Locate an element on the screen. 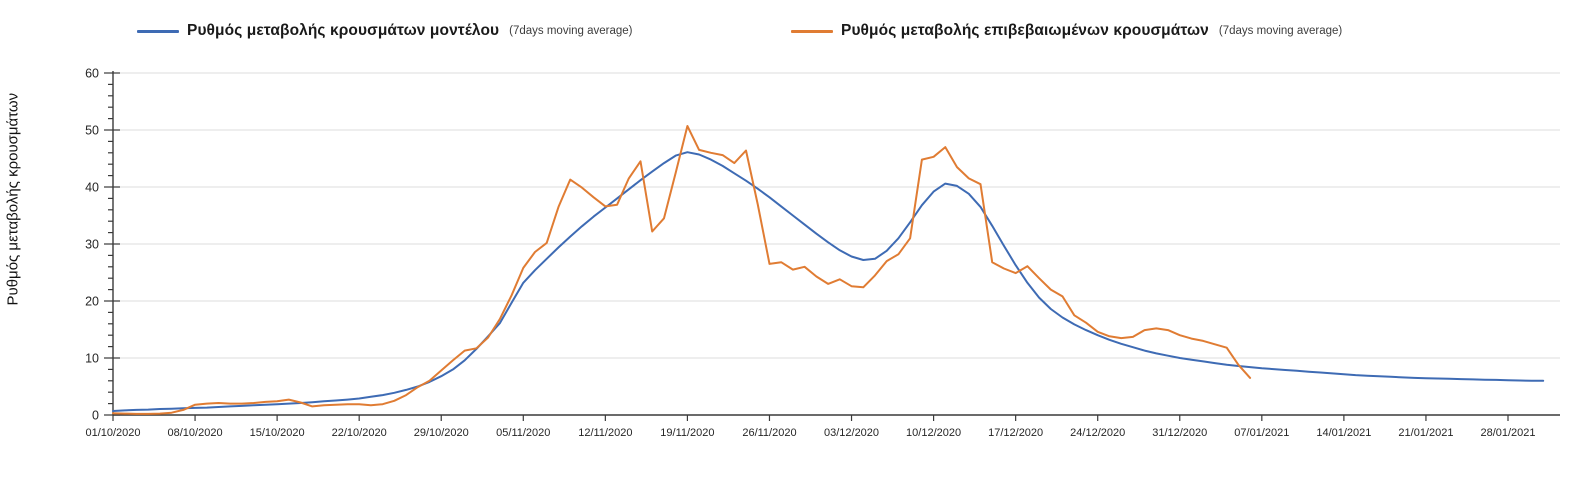  svg-text: 30 is located at coordinates (92, 245).